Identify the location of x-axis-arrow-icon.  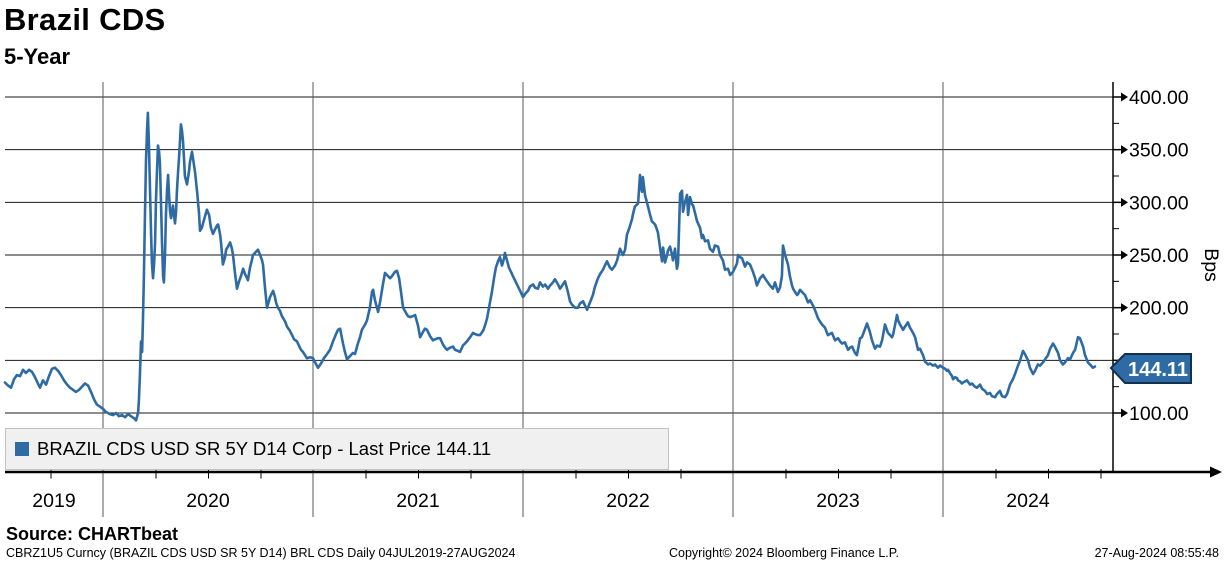
(1216, 472).